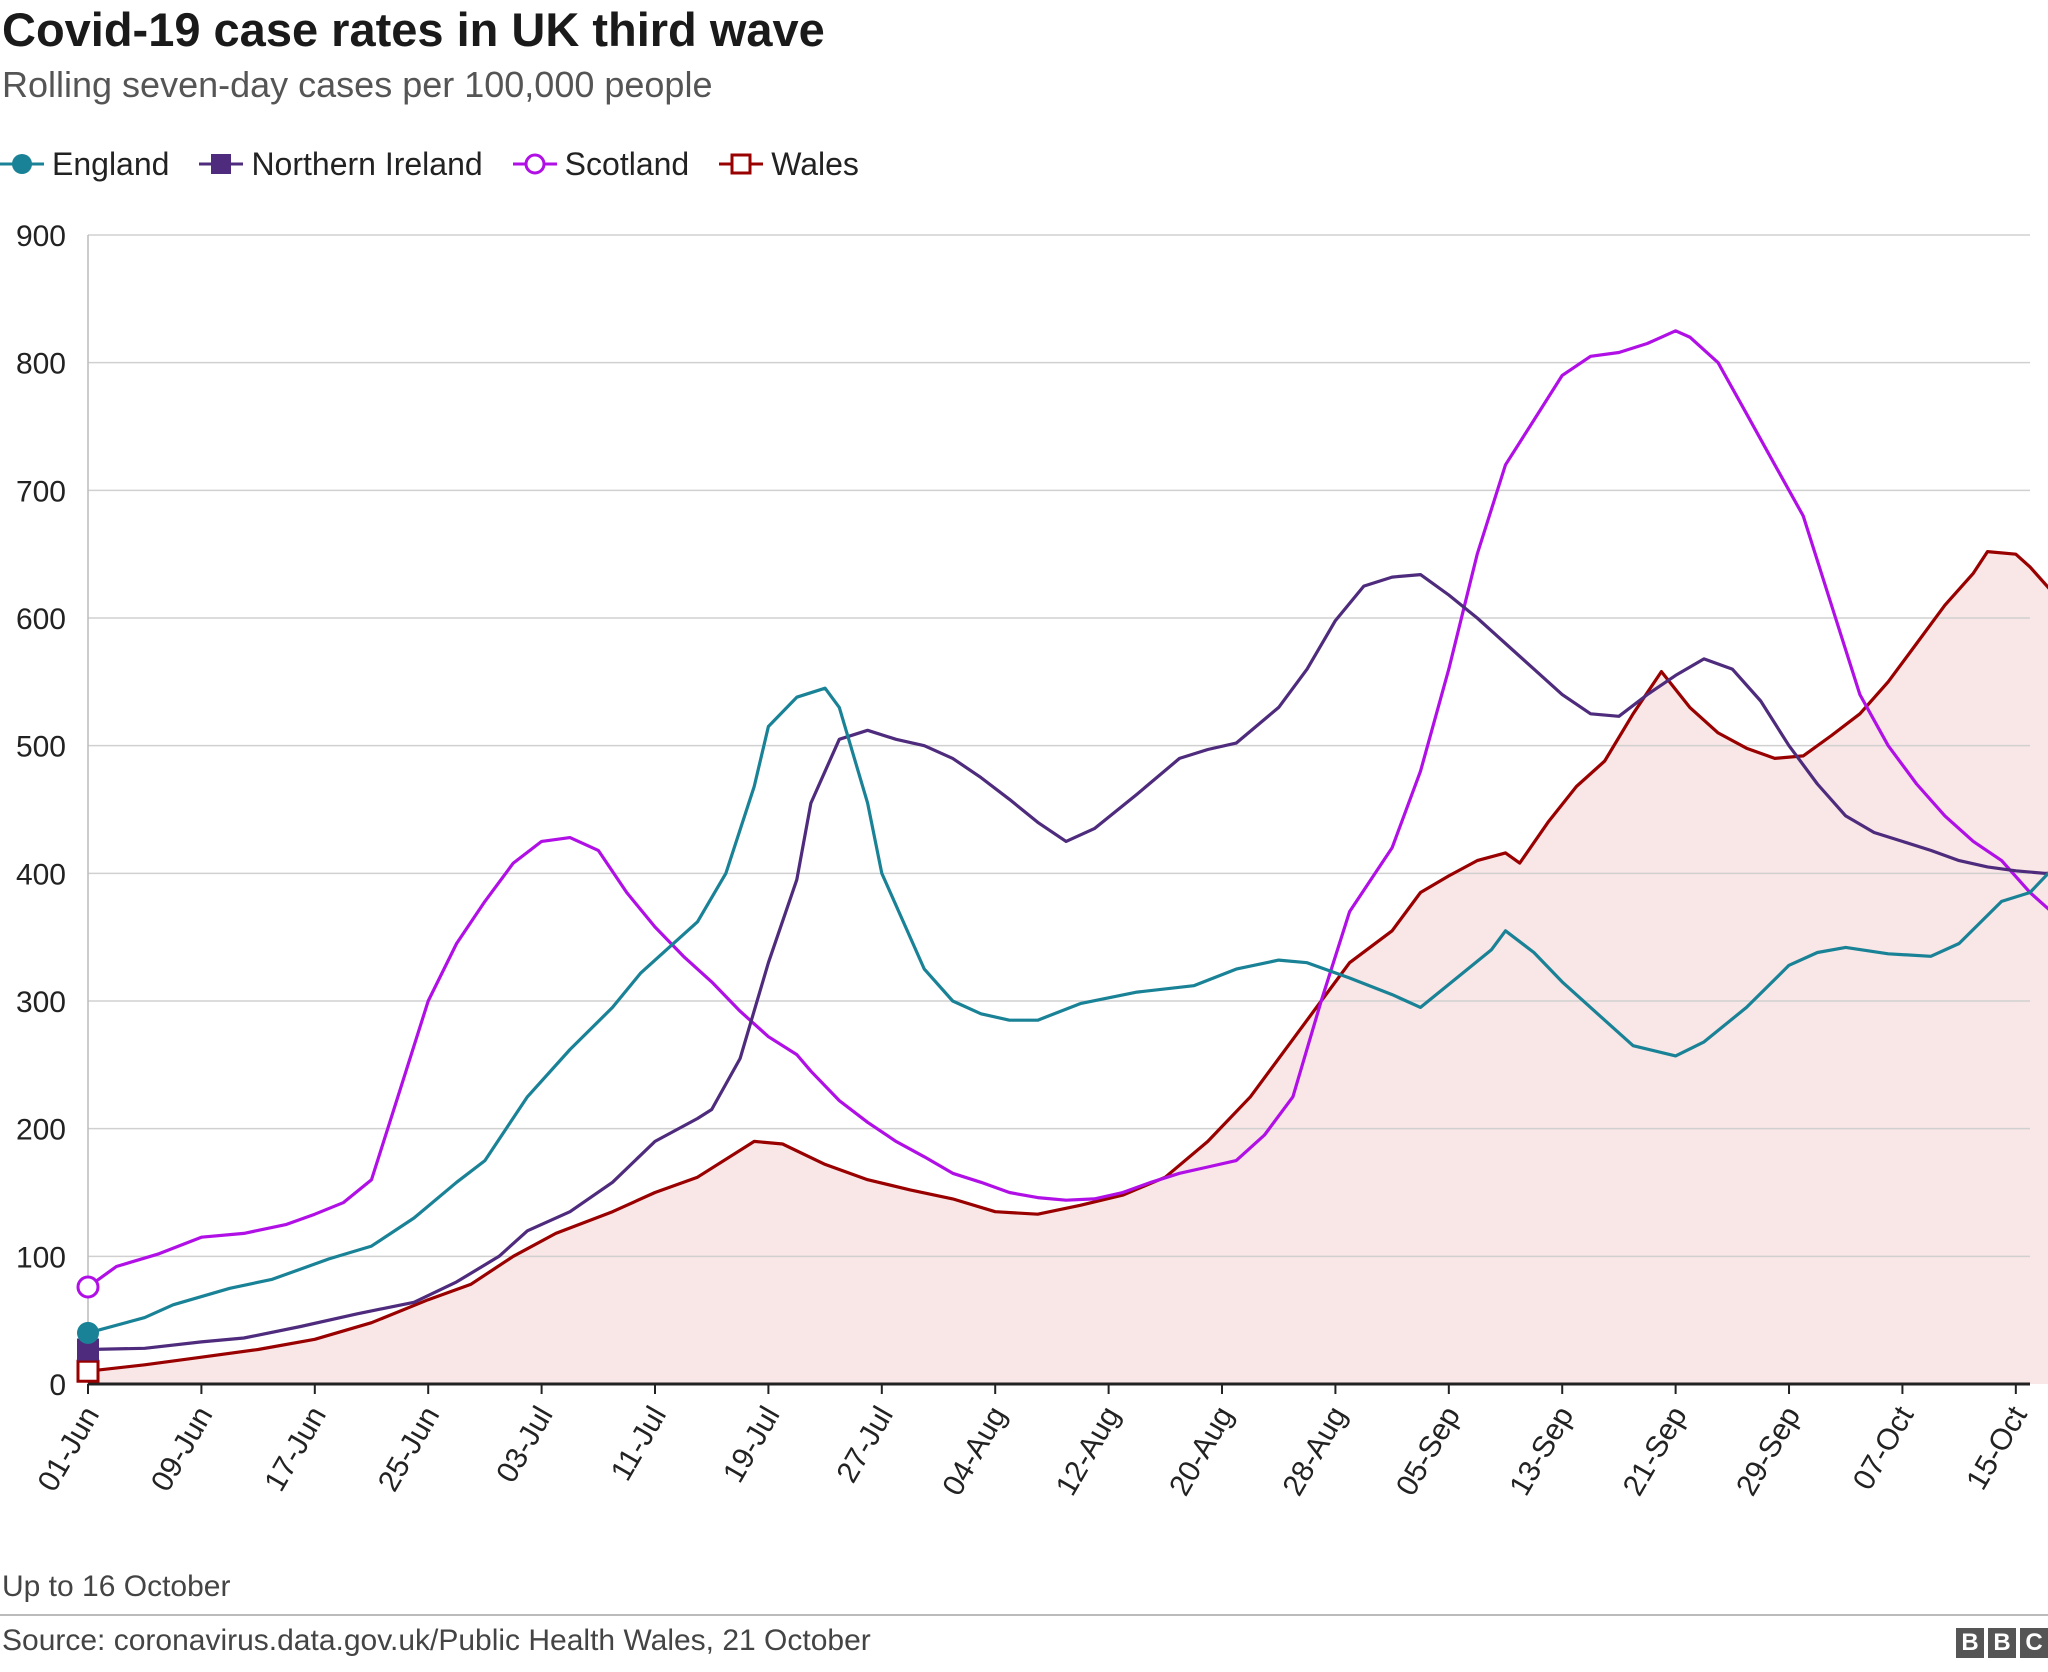 The height and width of the screenshot is (1672, 2048). What do you see at coordinates (295, 1449) in the screenshot?
I see `x-tick-label: 17-Jun` at bounding box center [295, 1449].